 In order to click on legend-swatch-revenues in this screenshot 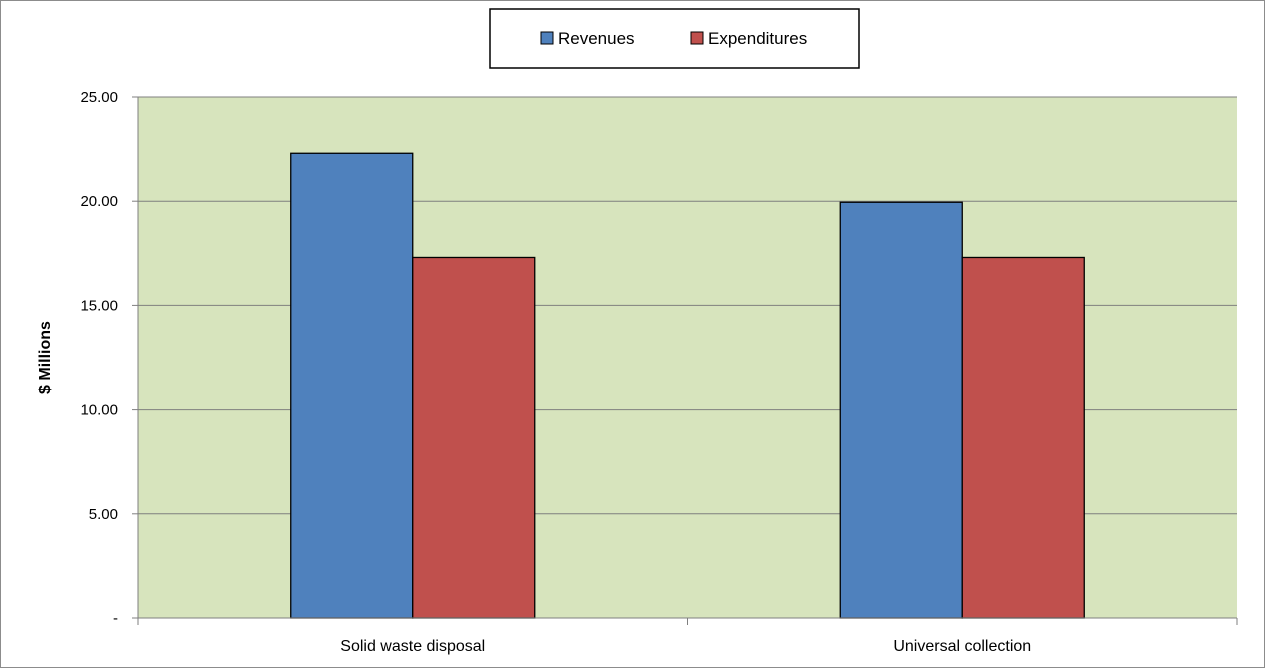, I will do `click(547, 38)`.